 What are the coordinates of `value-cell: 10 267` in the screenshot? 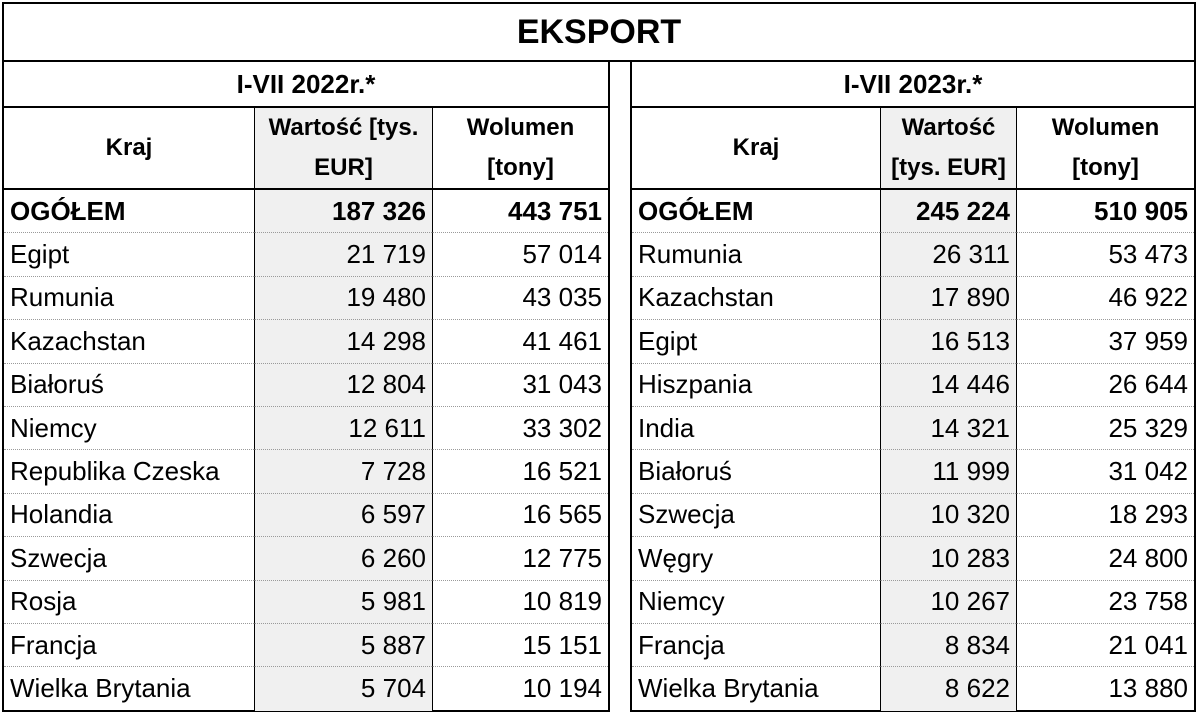 It's located at (948, 602).